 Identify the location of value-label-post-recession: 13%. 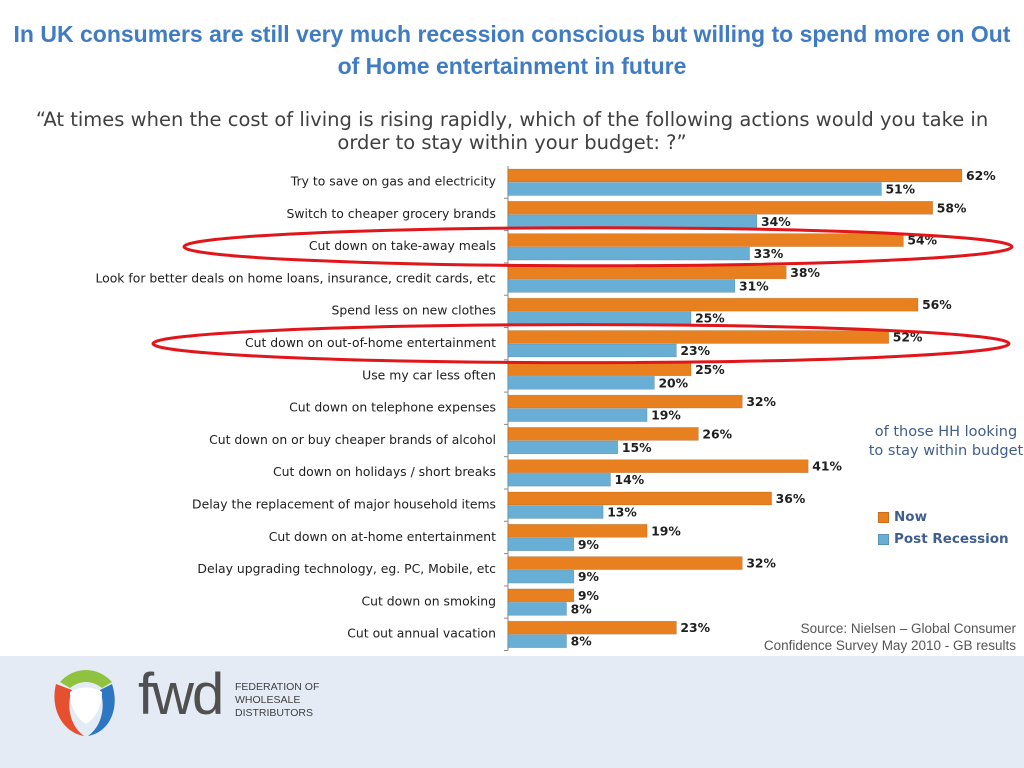
(622, 512).